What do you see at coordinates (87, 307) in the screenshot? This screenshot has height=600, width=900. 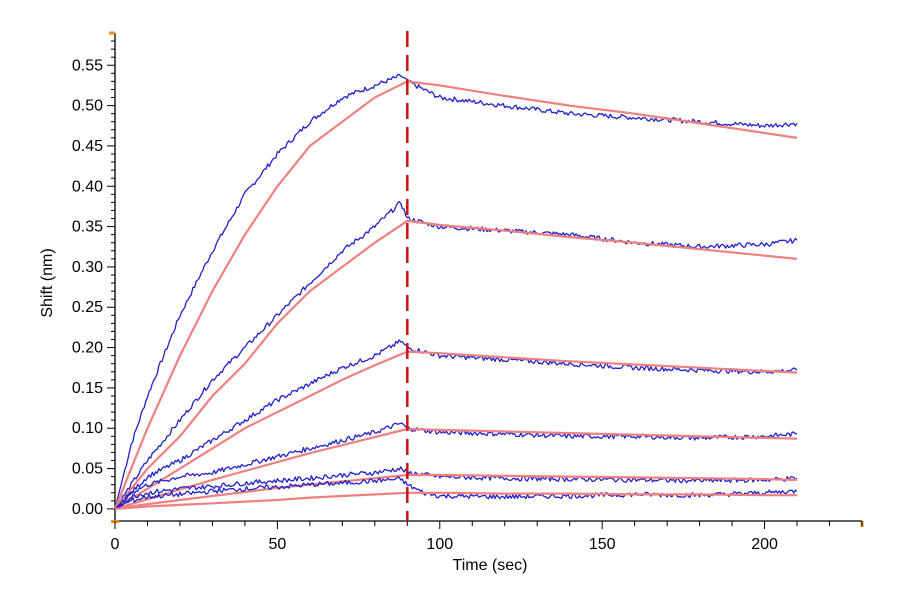 I see `y-tick-label: 0.25` at bounding box center [87, 307].